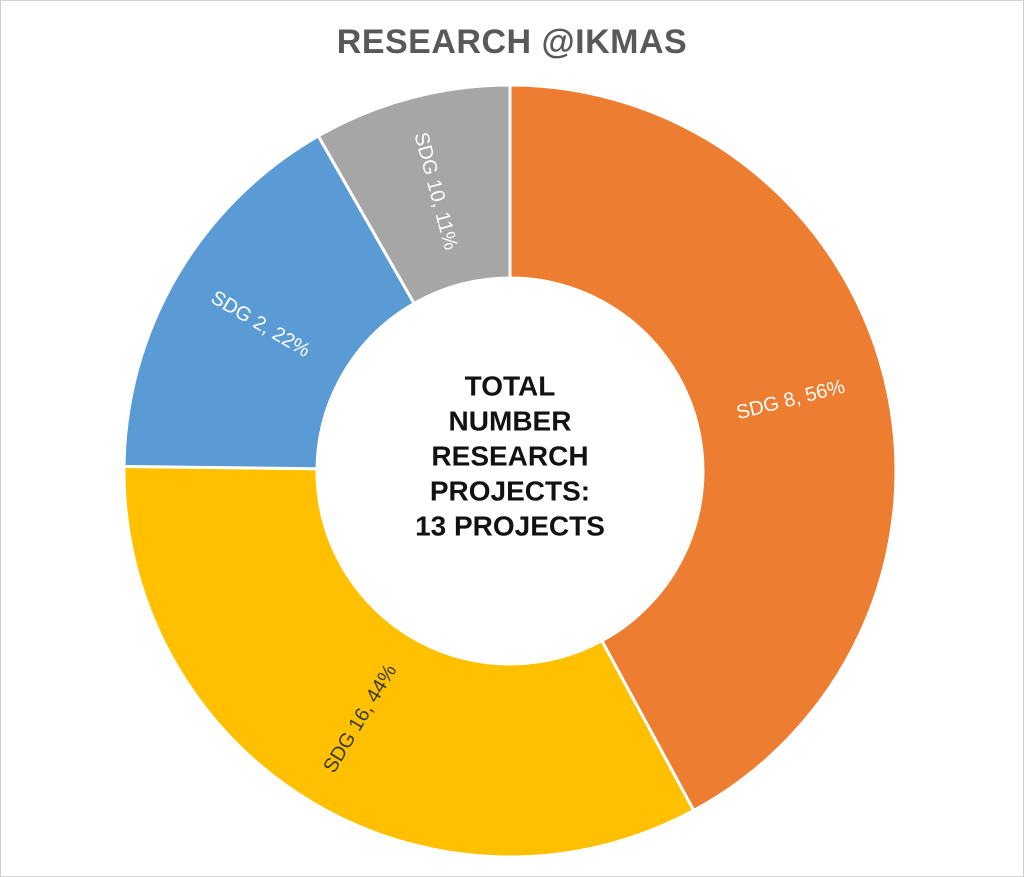  Describe the element at coordinates (512, 42) in the screenshot. I see `chart-title: RESEARCH @IKMAS` at that location.